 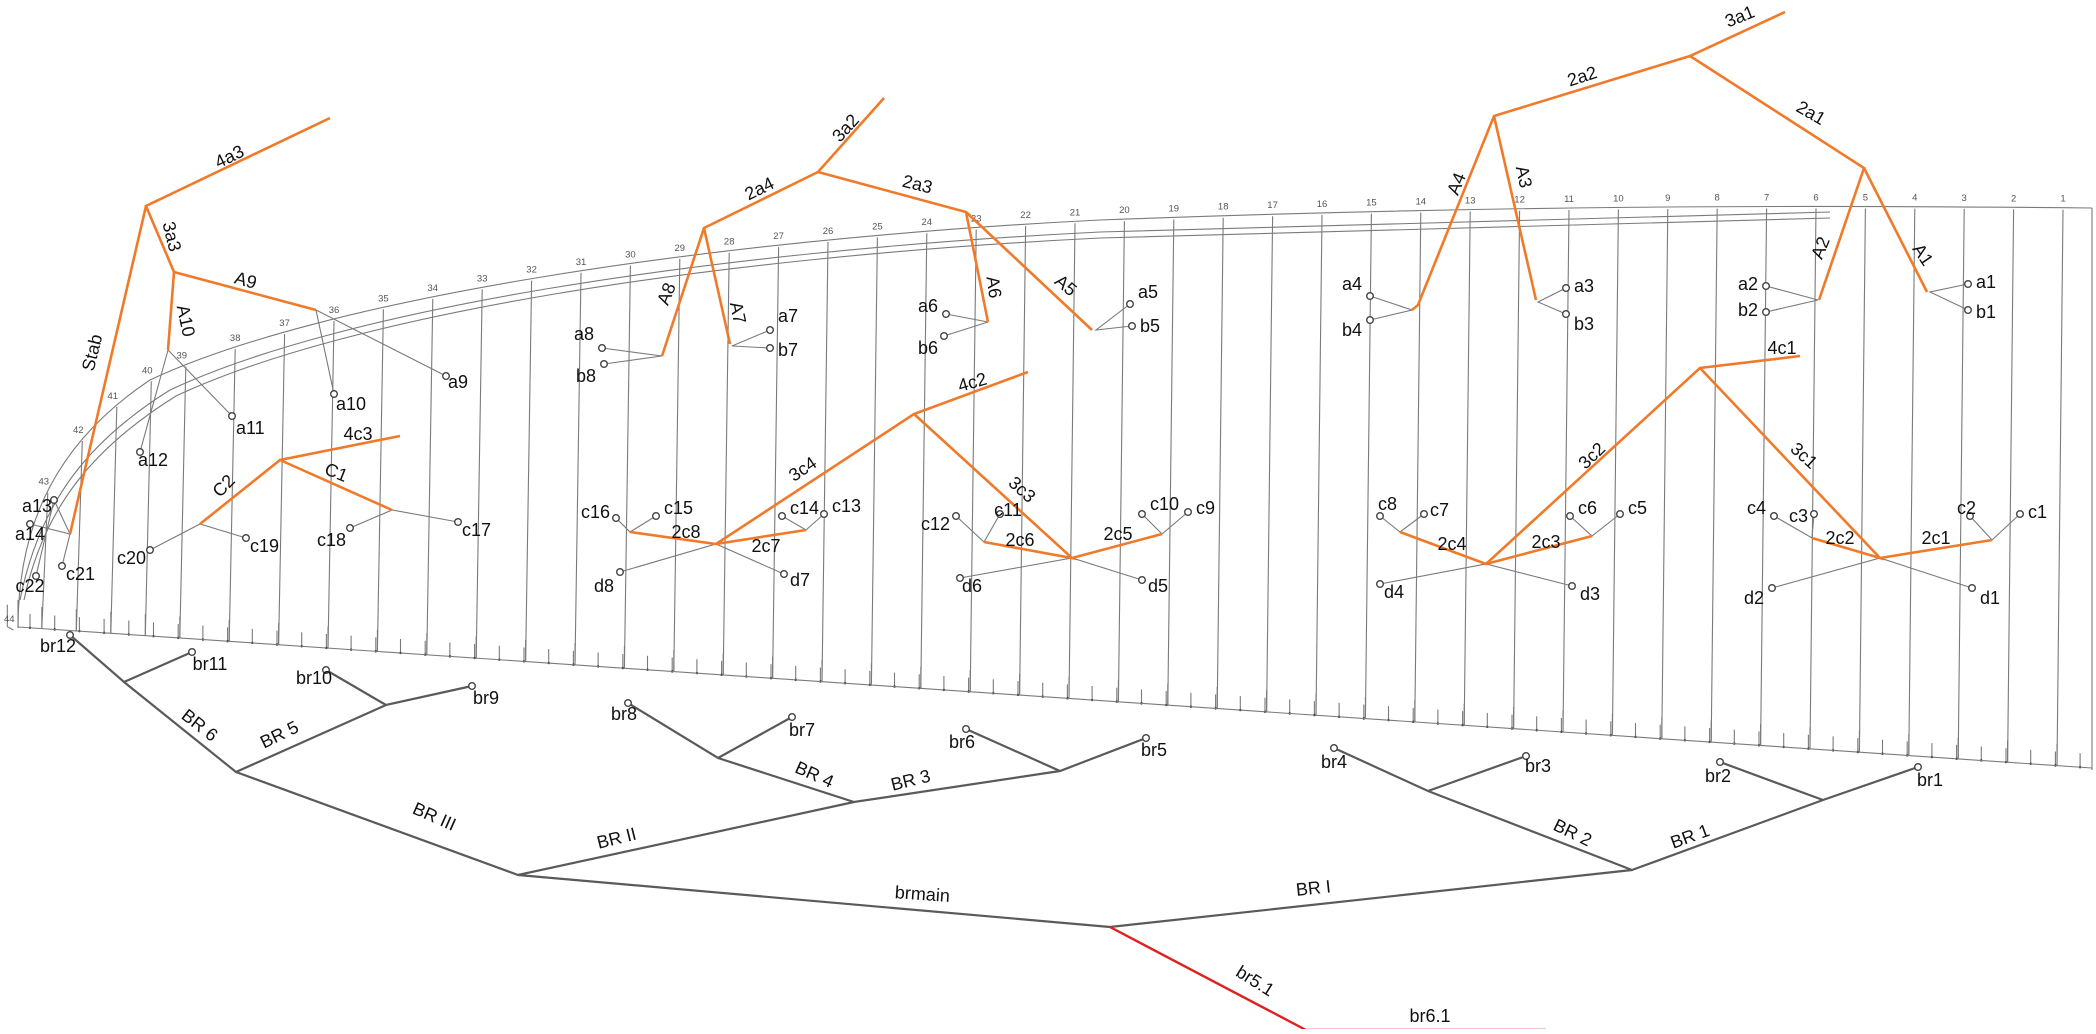 I want to click on tick-label-9: 9, so click(x=1667, y=198).